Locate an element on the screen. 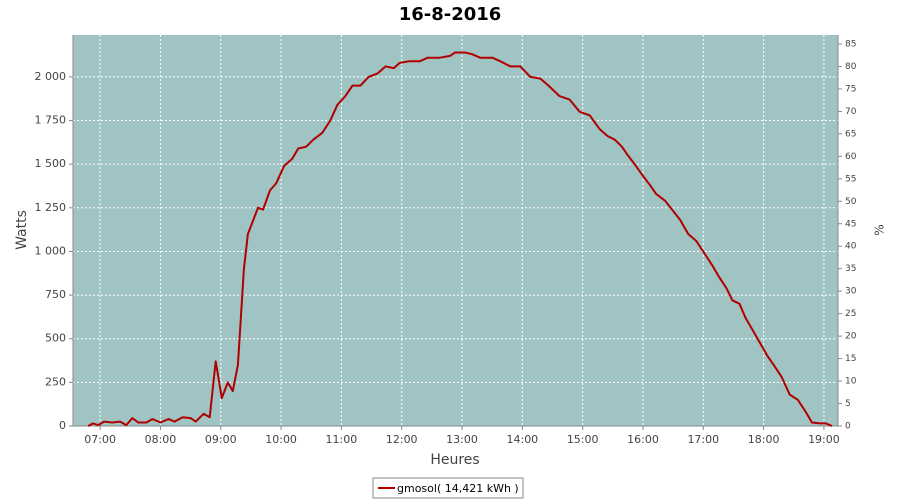  x-tick-label: 18:00 is located at coordinates (764, 439).